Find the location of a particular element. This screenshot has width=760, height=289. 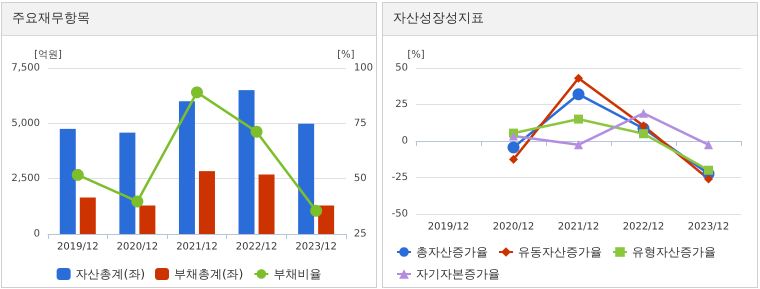

legend-label: 자기자본증가율 is located at coordinates (458, 274).